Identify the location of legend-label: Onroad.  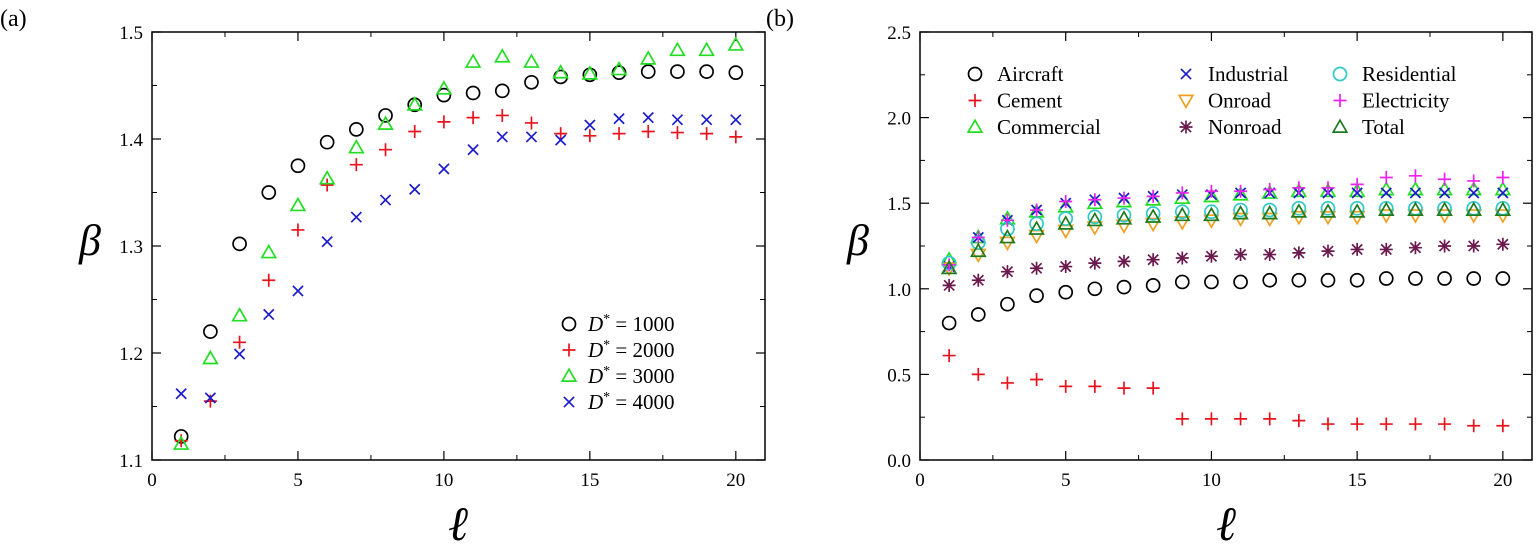
(1239, 101).